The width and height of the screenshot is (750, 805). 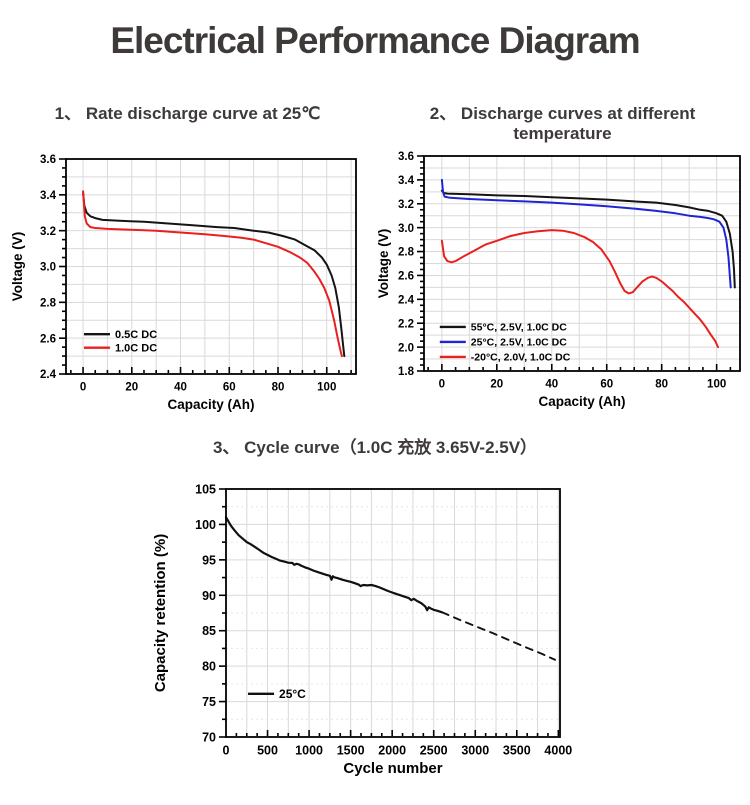 What do you see at coordinates (309, 751) in the screenshot?
I see `svg-text: 1000` at bounding box center [309, 751].